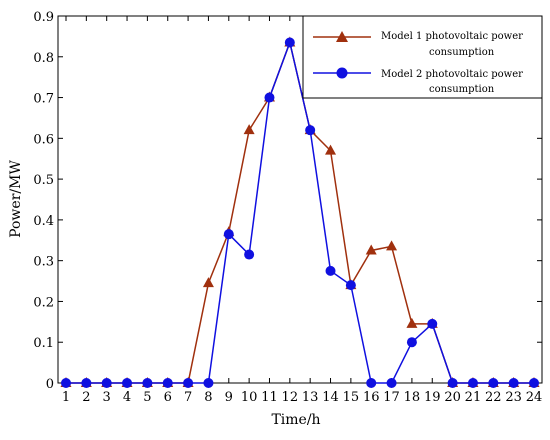 The height and width of the screenshot is (440, 550). I want to click on x-tick-label: 2, so click(86, 397).